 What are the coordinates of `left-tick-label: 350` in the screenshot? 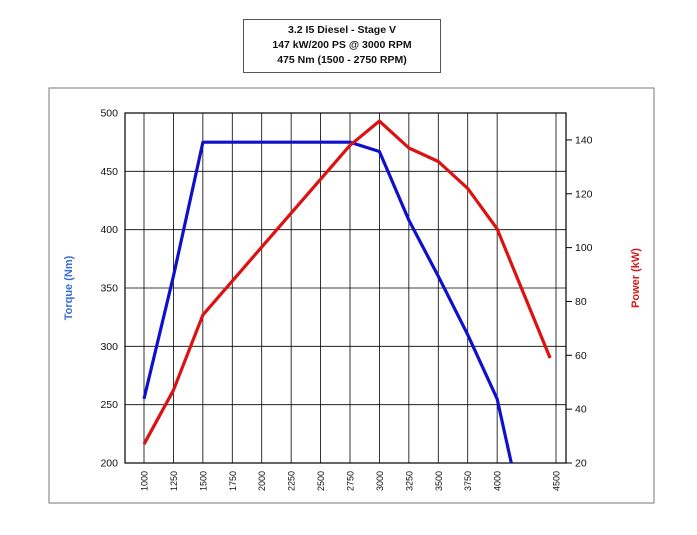 It's located at (109, 289).